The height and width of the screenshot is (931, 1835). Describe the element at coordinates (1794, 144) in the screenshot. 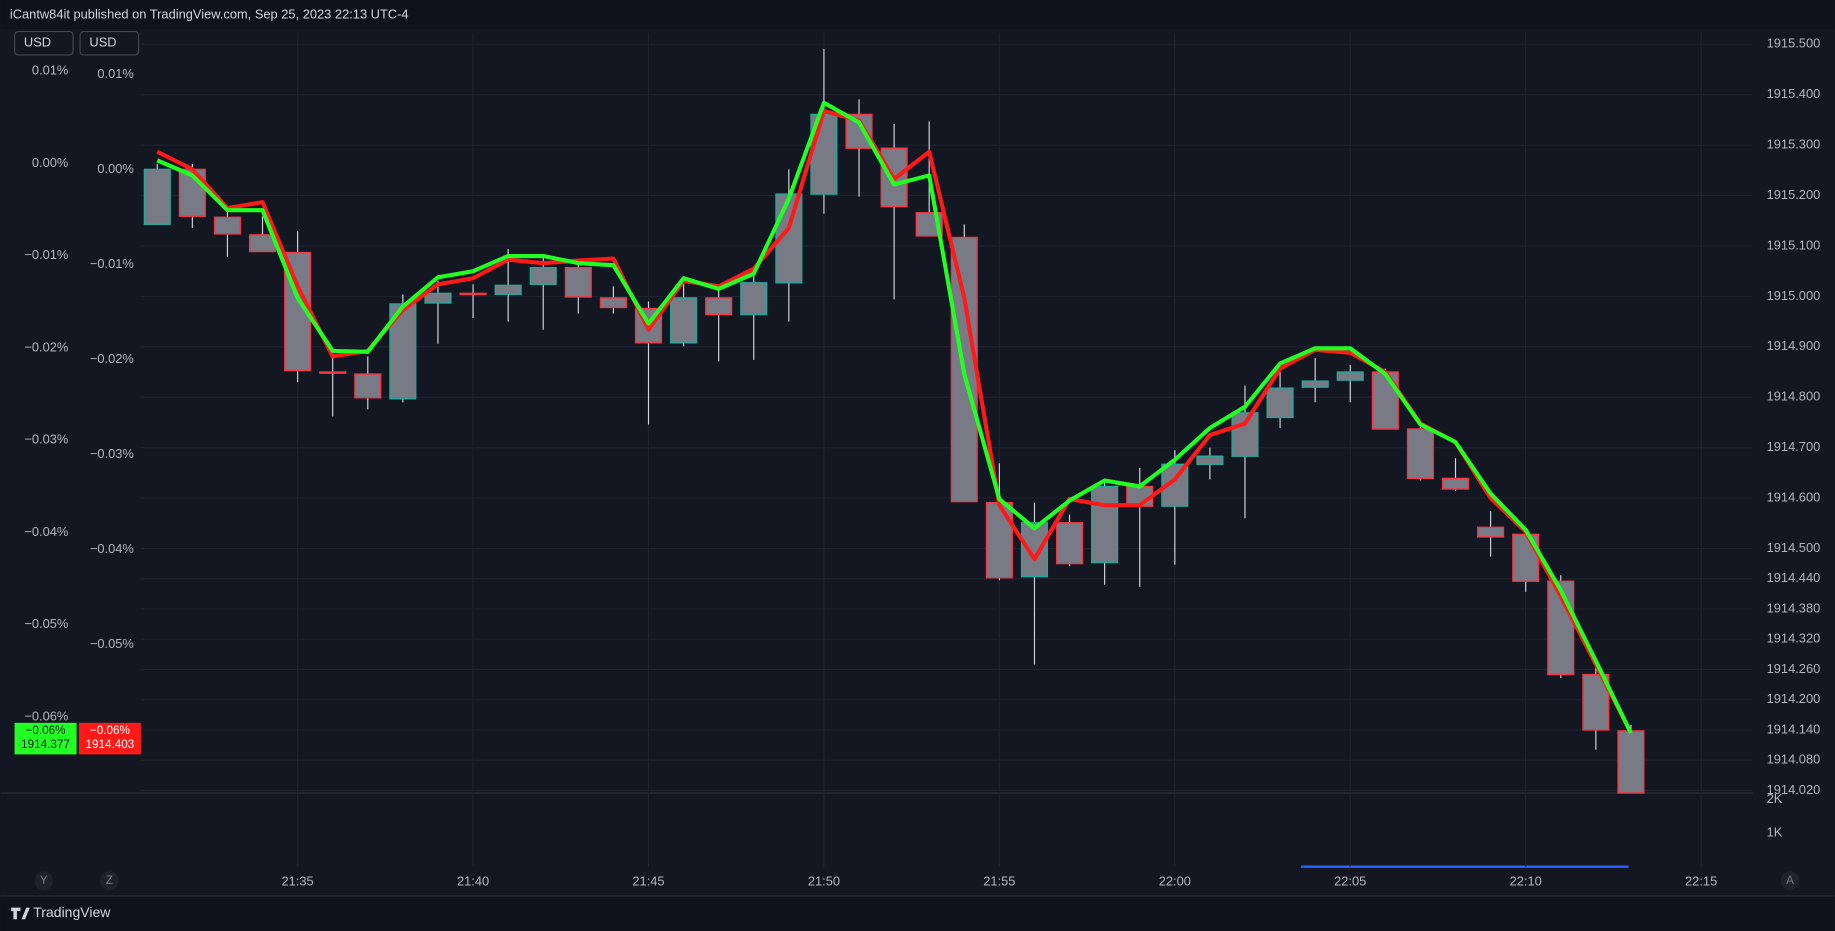

I see `y-tick-label: 1915.300` at that location.